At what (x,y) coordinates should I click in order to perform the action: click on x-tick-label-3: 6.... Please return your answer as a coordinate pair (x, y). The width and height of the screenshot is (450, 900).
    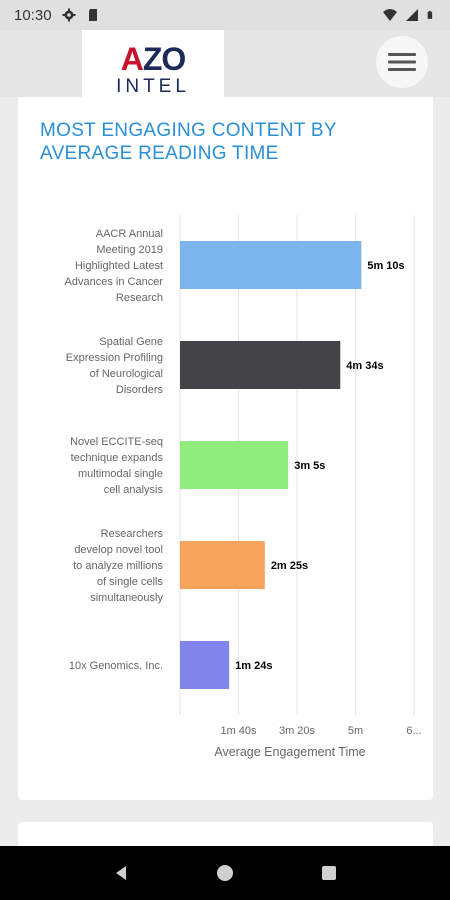
    Looking at the image, I should click on (413, 731).